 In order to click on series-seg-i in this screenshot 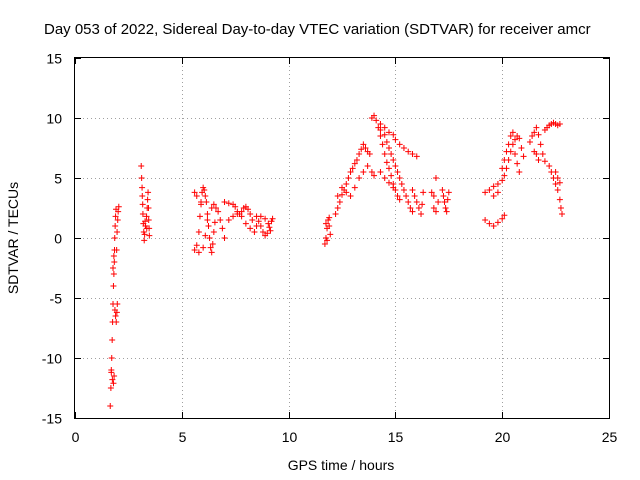, I will do `click(402, 169)`.